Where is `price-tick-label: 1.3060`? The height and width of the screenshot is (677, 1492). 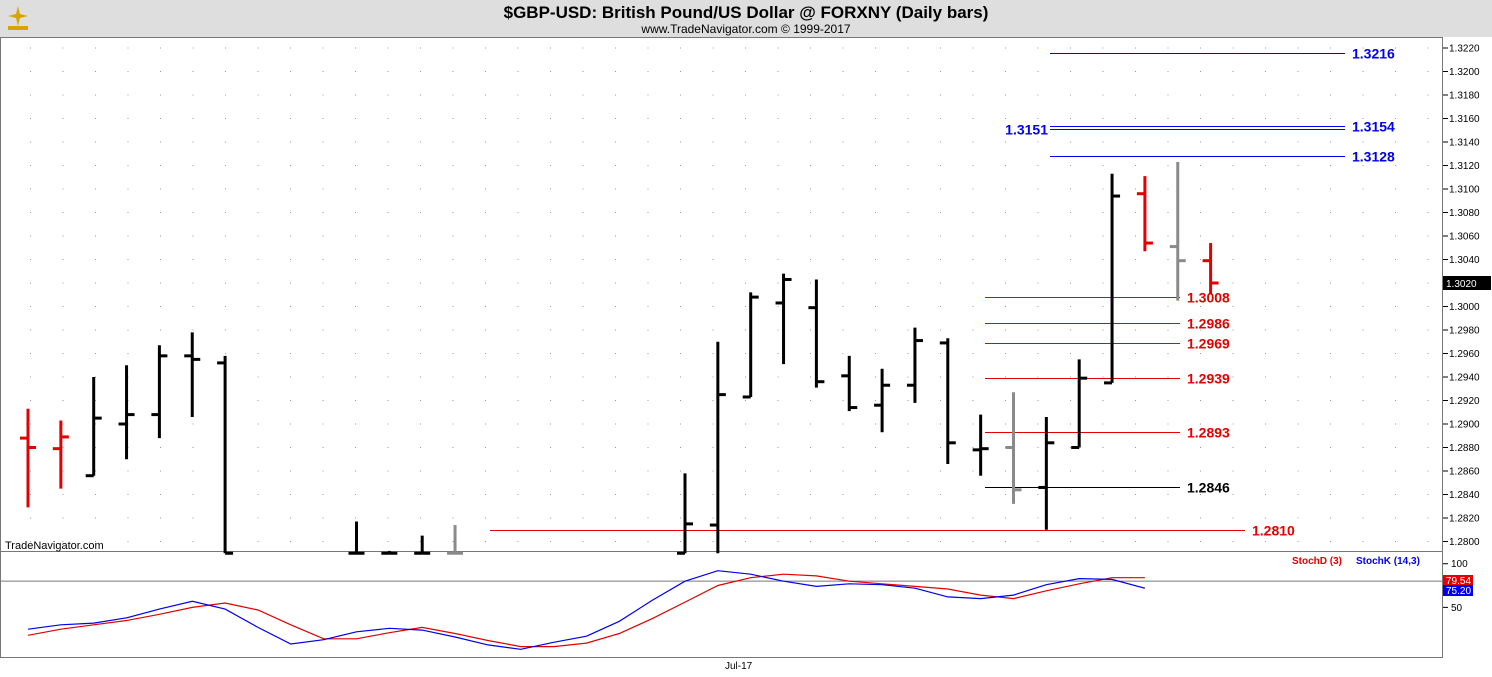
price-tick-label: 1.3060 is located at coordinates (1464, 237).